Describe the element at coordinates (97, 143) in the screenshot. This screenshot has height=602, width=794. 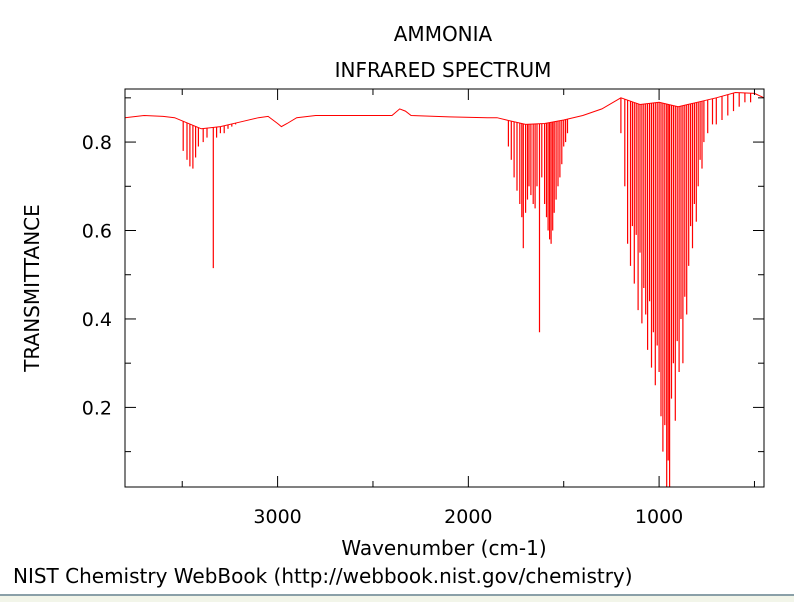
I see `y-tick-label: 0.8` at that location.